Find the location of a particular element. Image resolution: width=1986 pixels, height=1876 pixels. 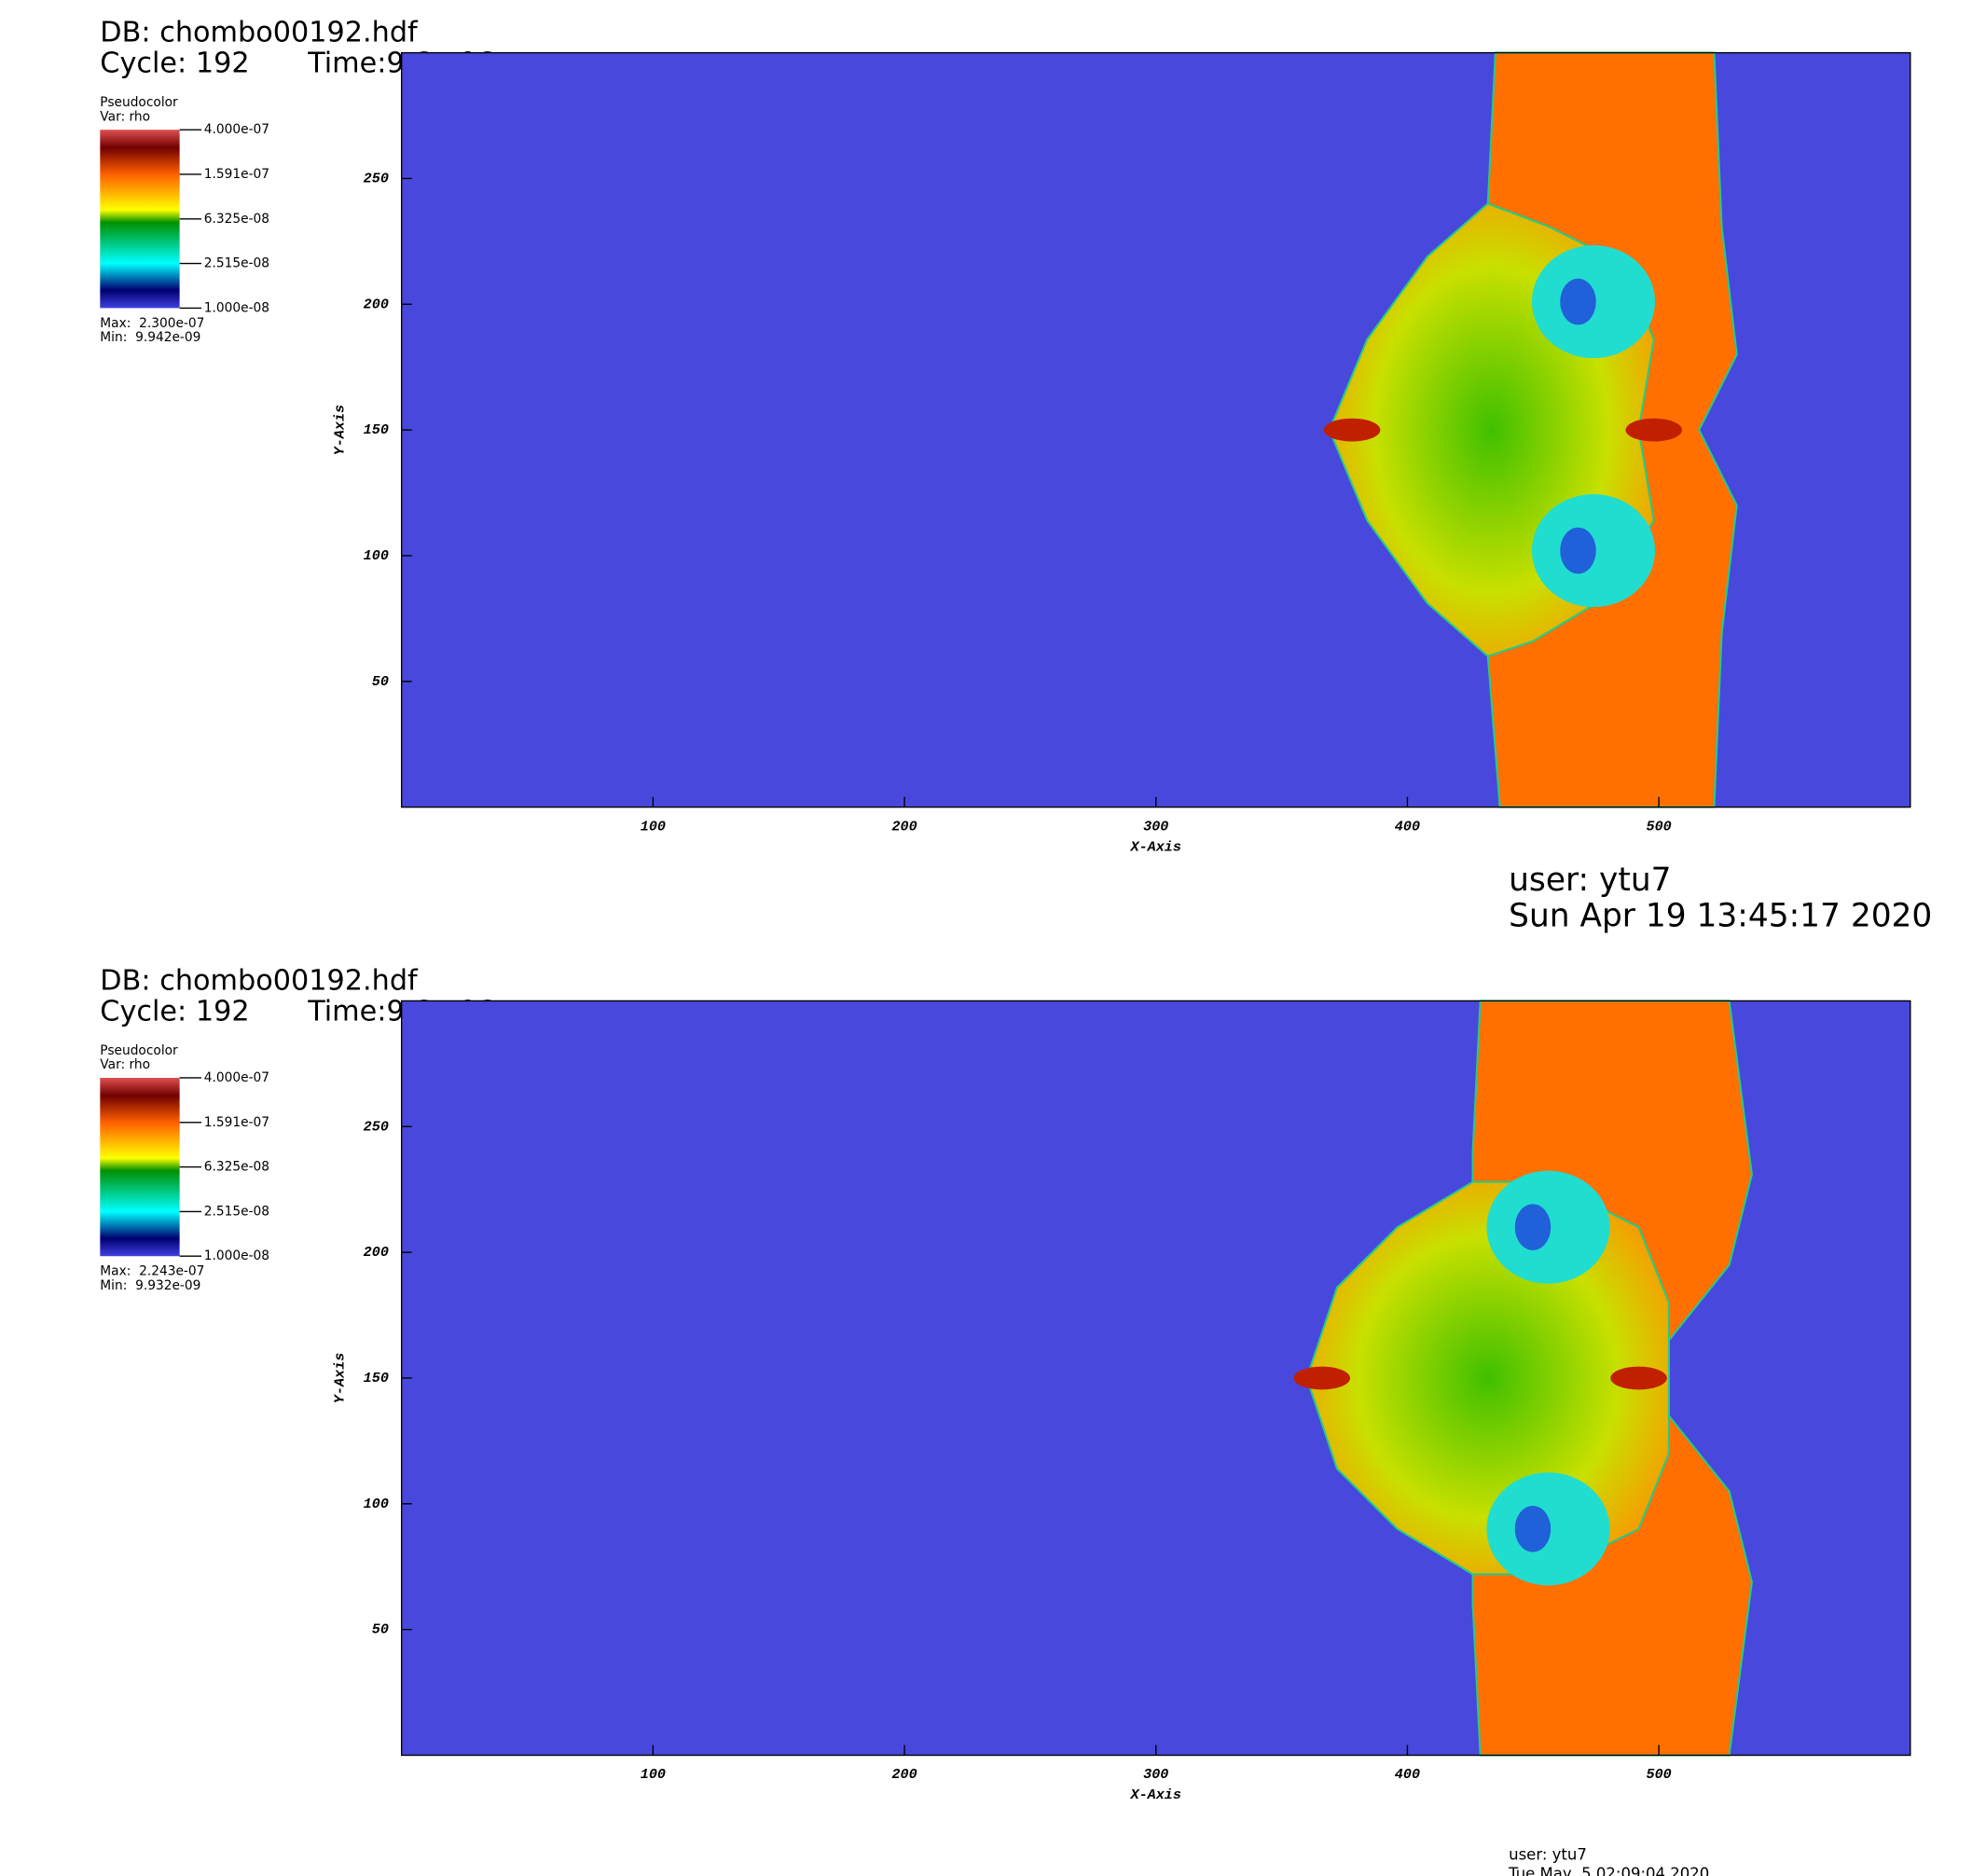

legend-min: Min: 9.942e-09 is located at coordinates (150, 338).